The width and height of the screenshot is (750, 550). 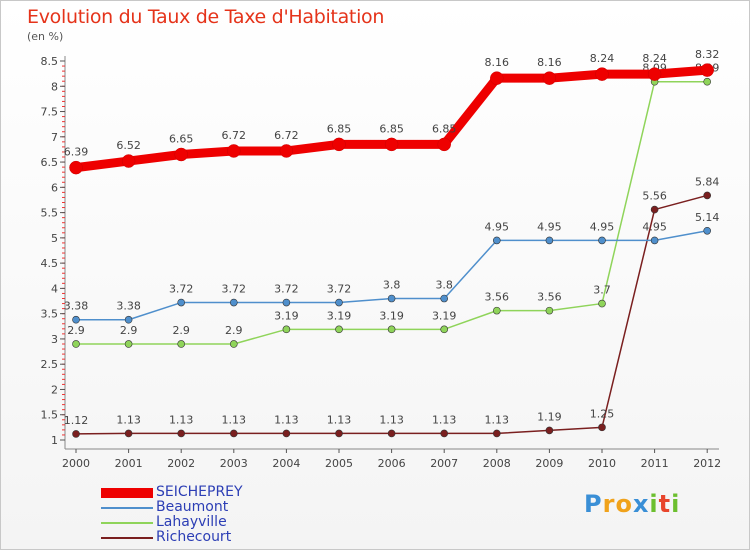 I want to click on y-tick-label: 6, so click(x=54, y=187).